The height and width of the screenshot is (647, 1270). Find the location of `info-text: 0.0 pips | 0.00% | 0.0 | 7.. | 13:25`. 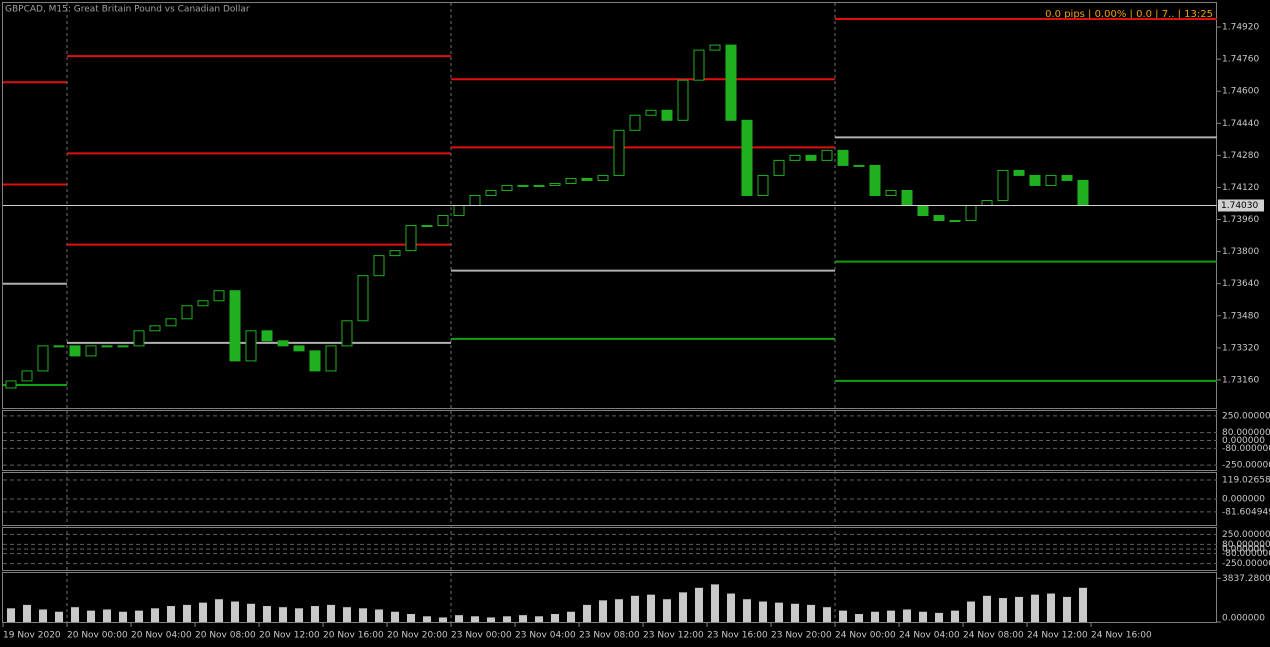

info-text: 0.0 pips | 0.00% | 0.0 | 7.. | 13:25 is located at coordinates (1129, 14).